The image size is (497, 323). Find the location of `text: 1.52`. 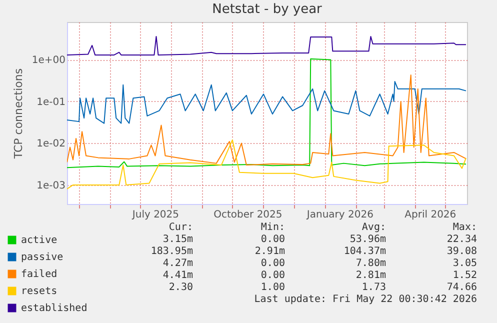

text: 1.52 is located at coordinates (464, 276).